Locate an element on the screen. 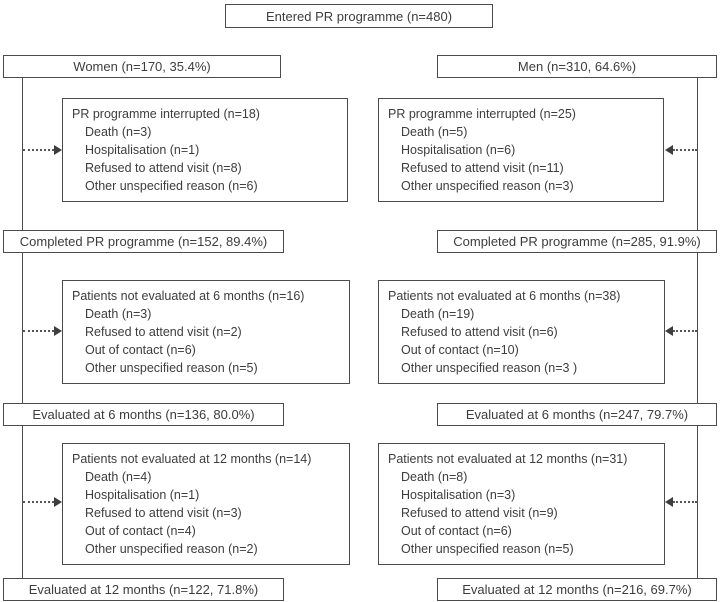 The width and height of the screenshot is (720, 602). dropout-item: Death (n=19) is located at coordinates (438, 314).